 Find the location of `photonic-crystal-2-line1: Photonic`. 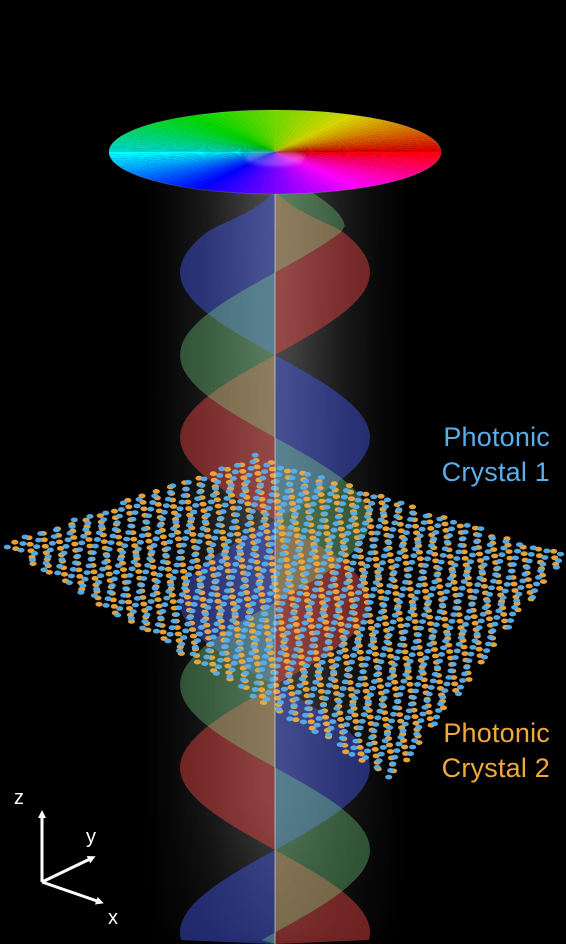

photonic-crystal-2-line1: Photonic is located at coordinates (496, 733).